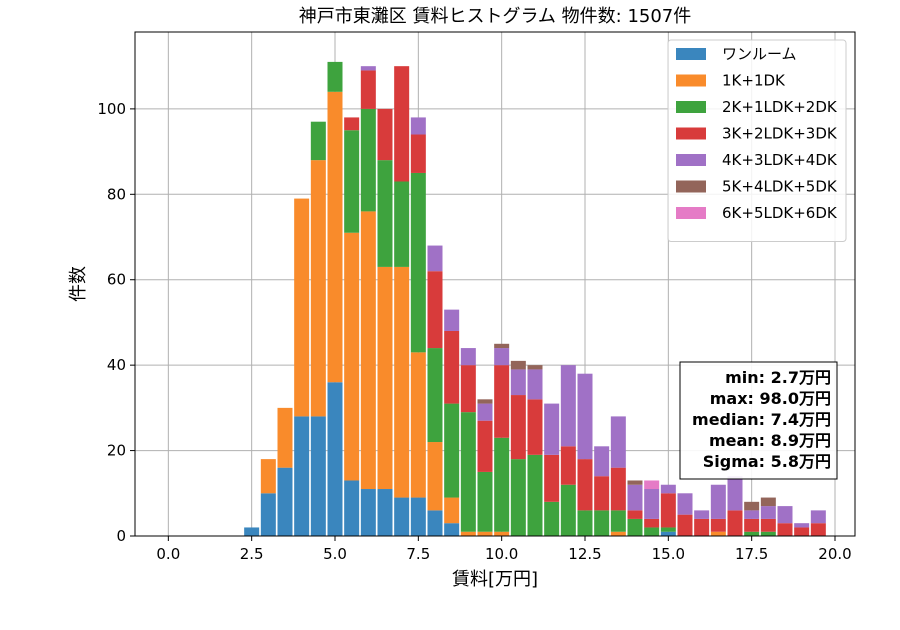  I want to click on bar-segment-s4-x12, so click(452, 320).